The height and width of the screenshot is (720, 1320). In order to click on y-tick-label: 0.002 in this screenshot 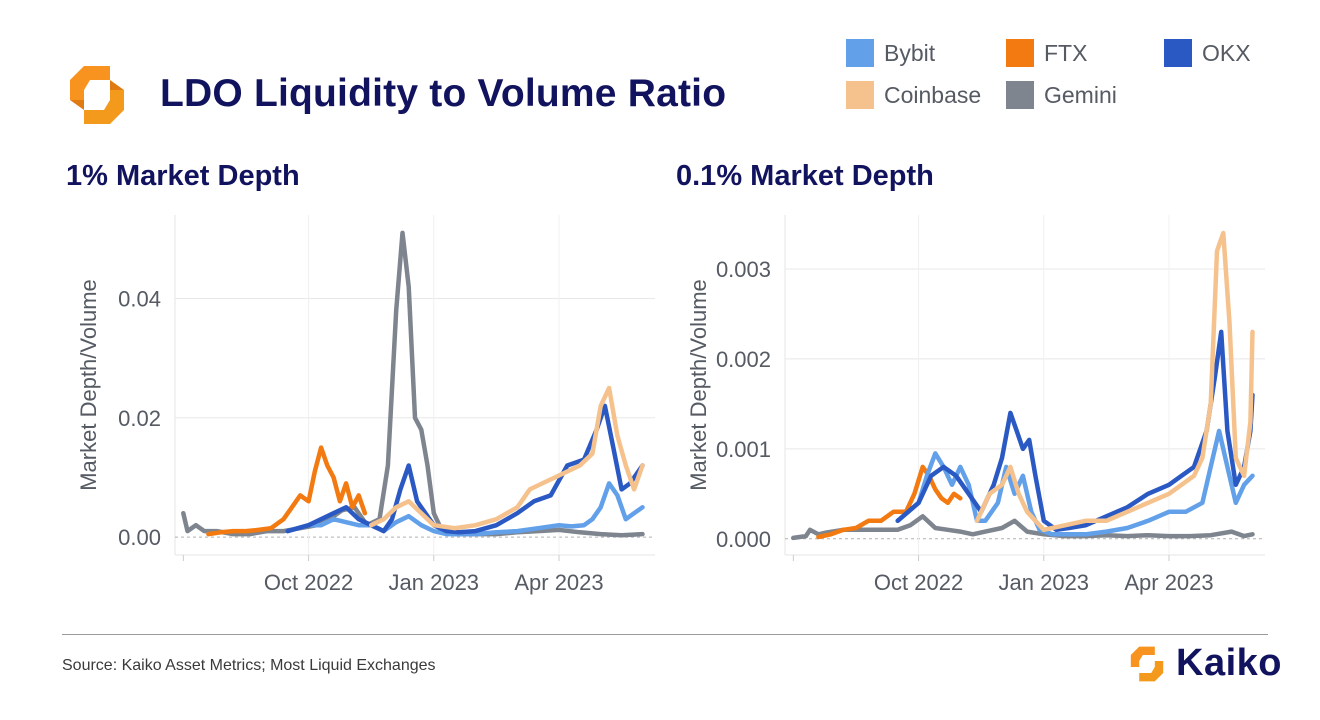, I will do `click(743, 359)`.